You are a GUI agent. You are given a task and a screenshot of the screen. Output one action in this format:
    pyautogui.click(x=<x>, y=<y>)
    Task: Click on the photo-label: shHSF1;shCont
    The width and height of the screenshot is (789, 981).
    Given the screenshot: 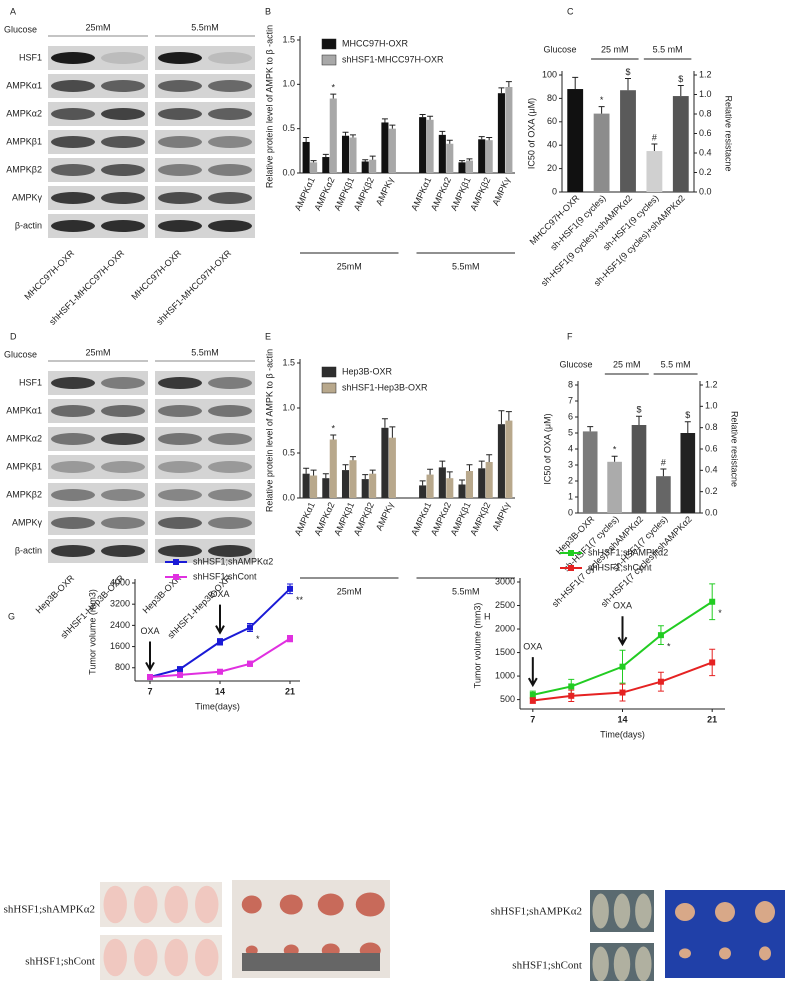 What is the action you would take?
    pyautogui.click(x=547, y=966)
    